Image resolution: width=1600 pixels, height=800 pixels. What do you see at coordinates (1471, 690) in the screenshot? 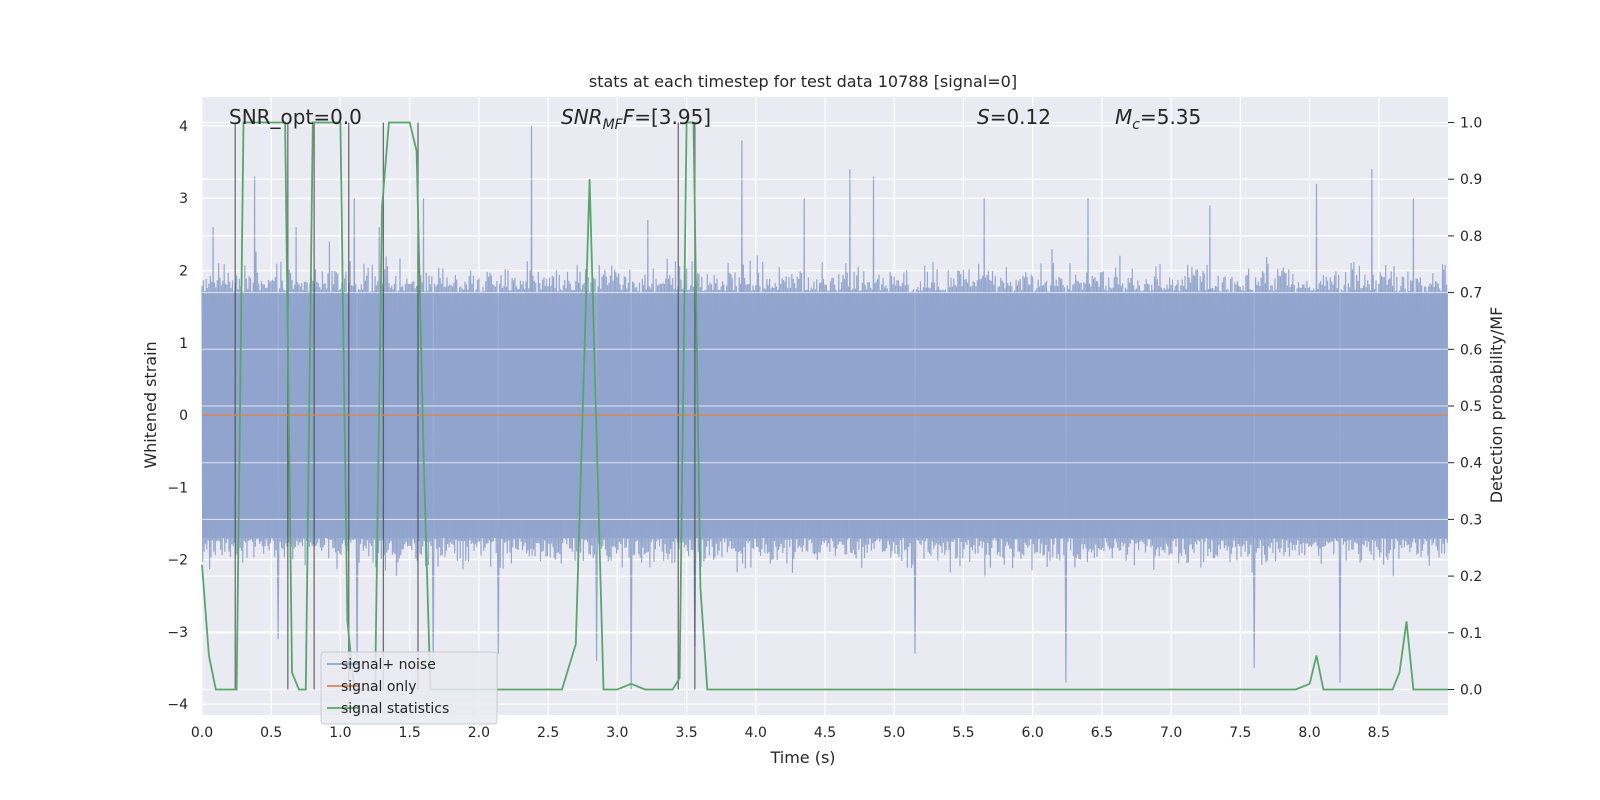
I see `y-tick-label-right-10: 0.0` at bounding box center [1471, 690].